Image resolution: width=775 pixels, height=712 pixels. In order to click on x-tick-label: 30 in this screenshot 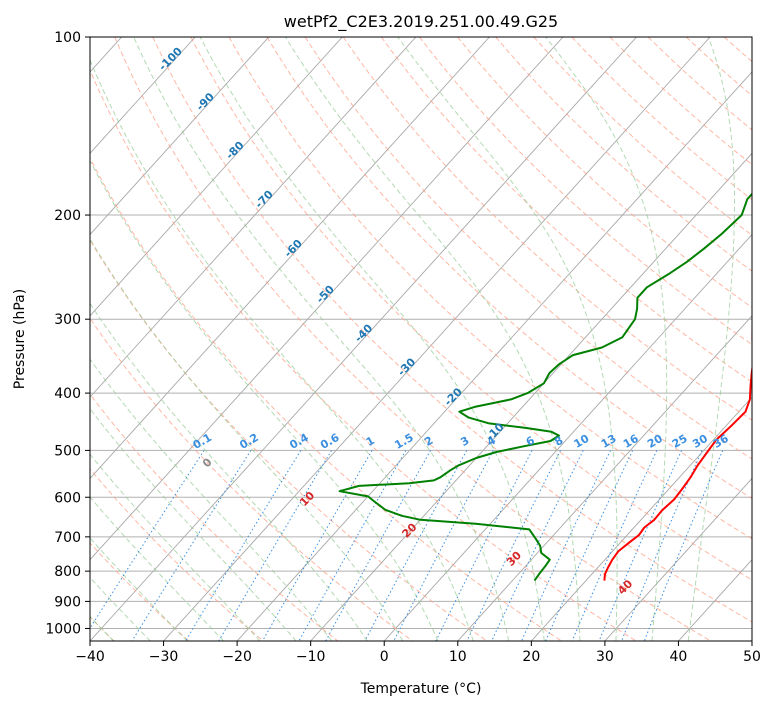, I will do `click(605, 657)`.